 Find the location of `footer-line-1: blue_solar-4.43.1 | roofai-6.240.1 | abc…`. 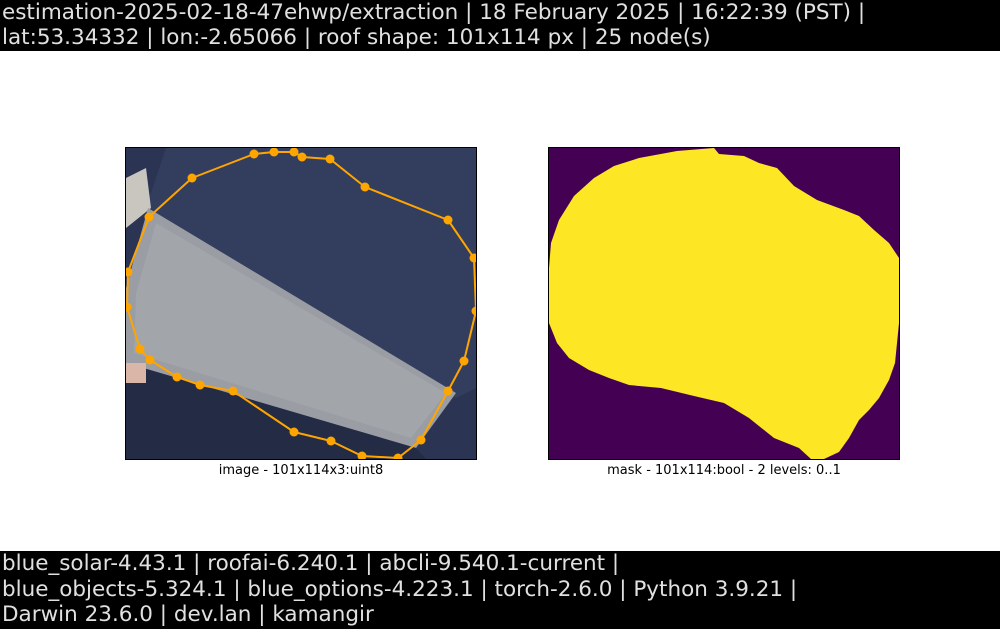

footer-line-1: blue_solar-4.43.1 | roofai-6.240.1 | abc… is located at coordinates (311, 563).